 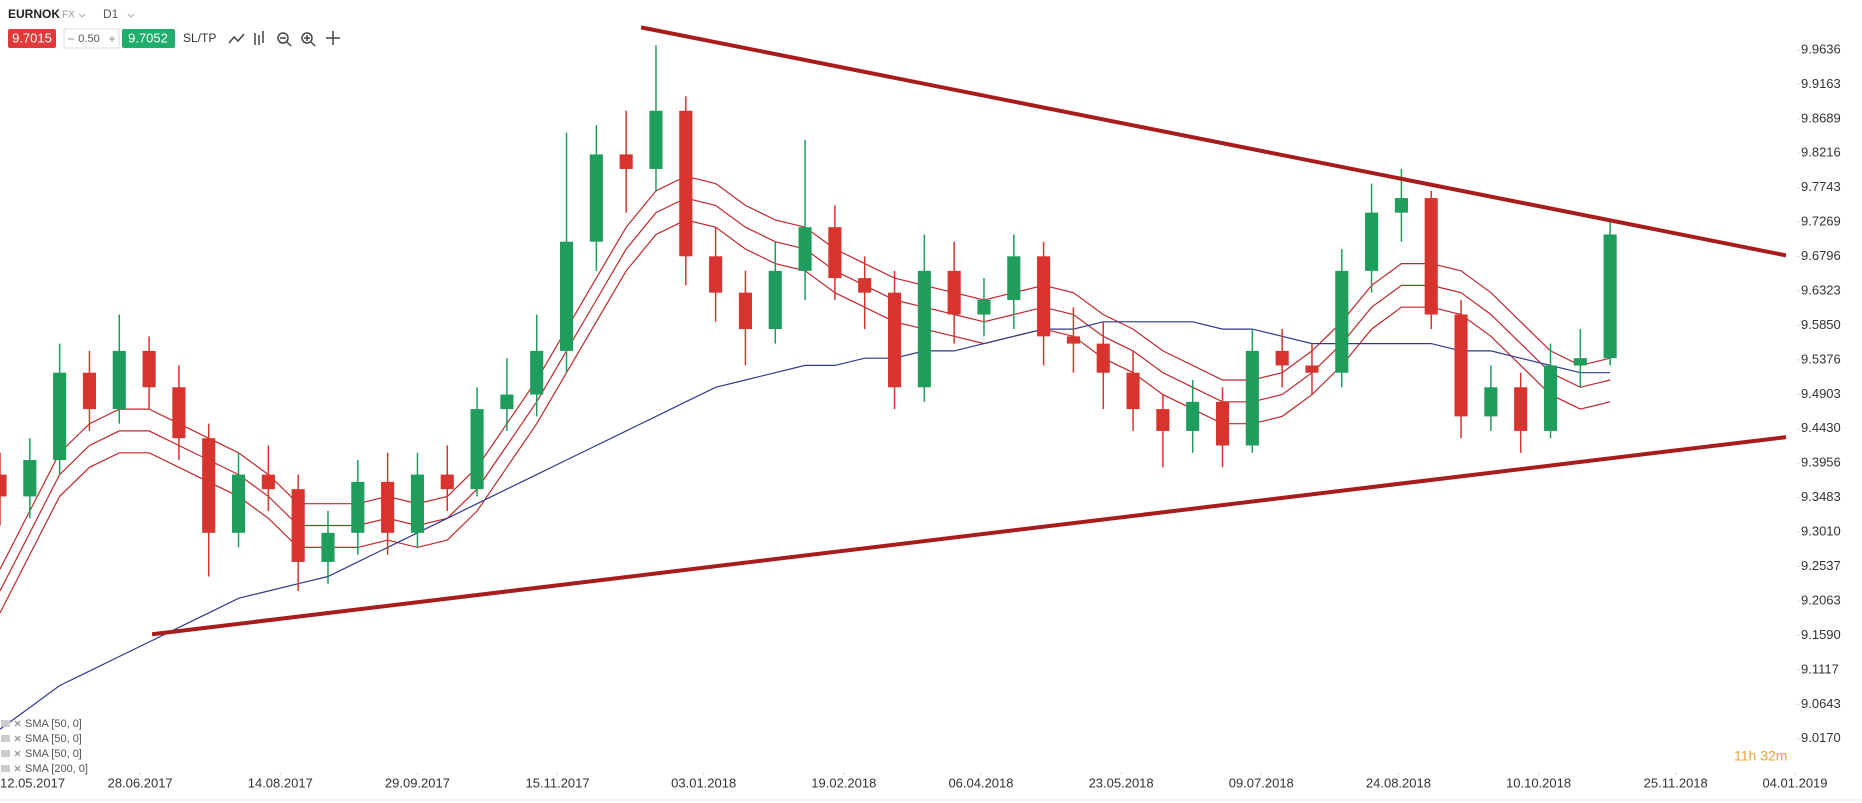 I want to click on bid-price: 9.7015, so click(x=32, y=37).